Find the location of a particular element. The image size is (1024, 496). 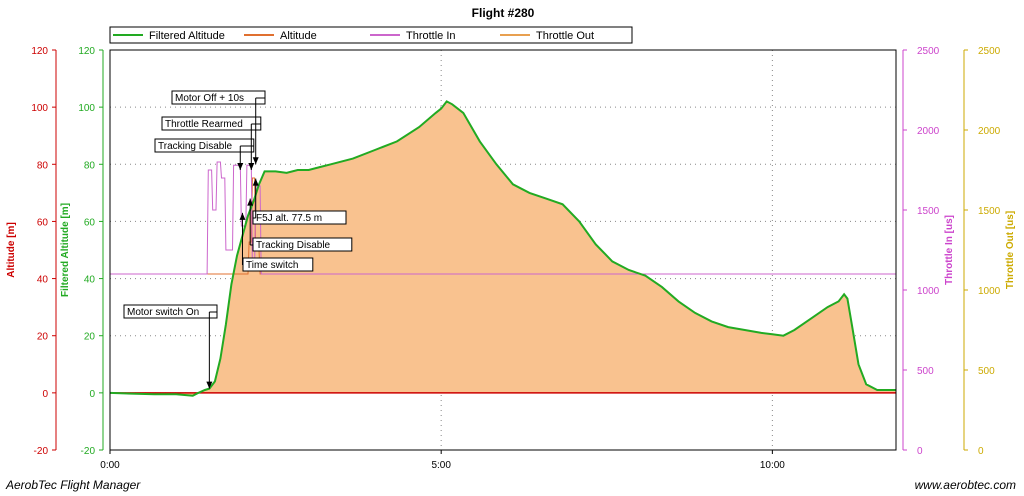

axis-title-filtered-altitude: Filtered Altitude [m] is located at coordinates (65, 250).